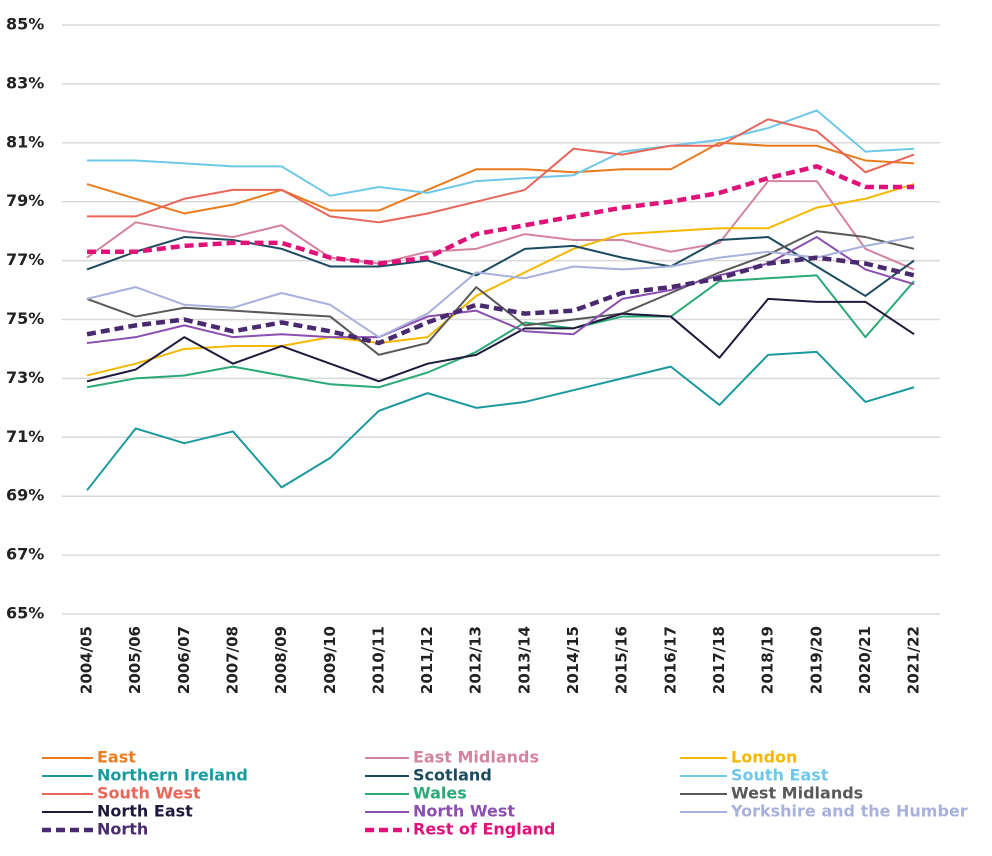  I want to click on x-tick-label: 2010/11, so click(378, 660).